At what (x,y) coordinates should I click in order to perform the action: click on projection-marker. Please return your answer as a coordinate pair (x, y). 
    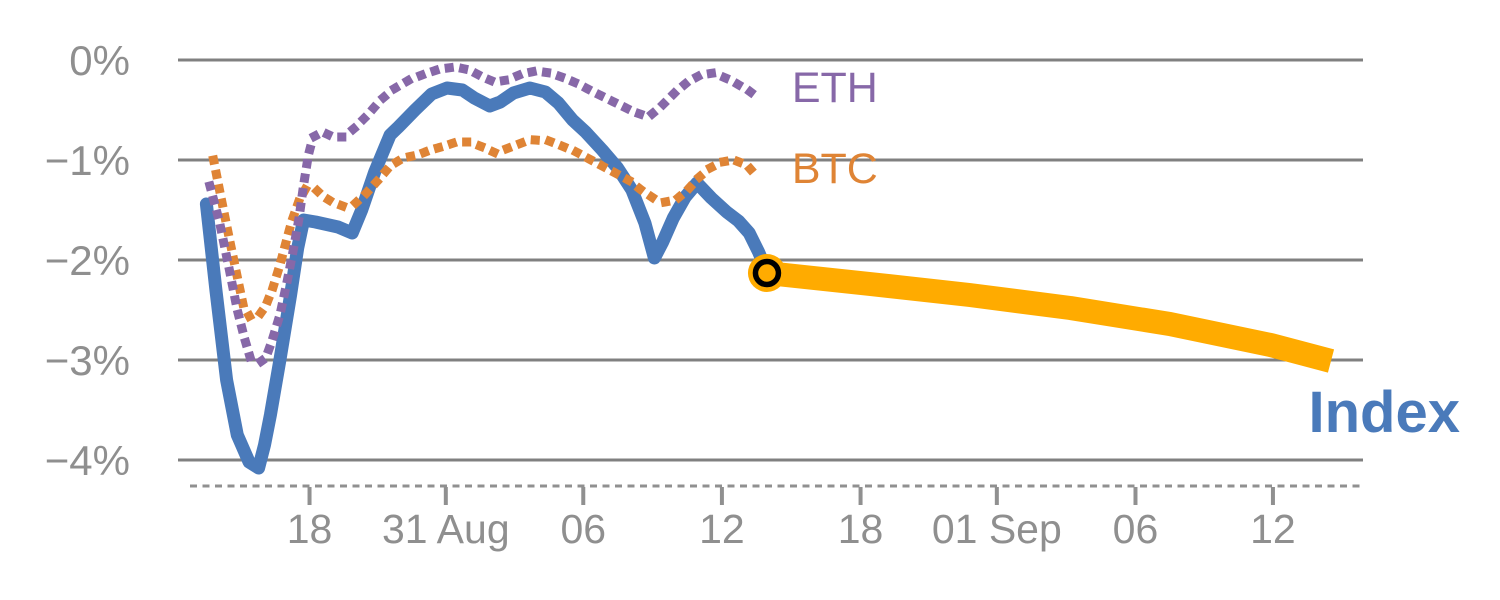
    Looking at the image, I should click on (767, 273).